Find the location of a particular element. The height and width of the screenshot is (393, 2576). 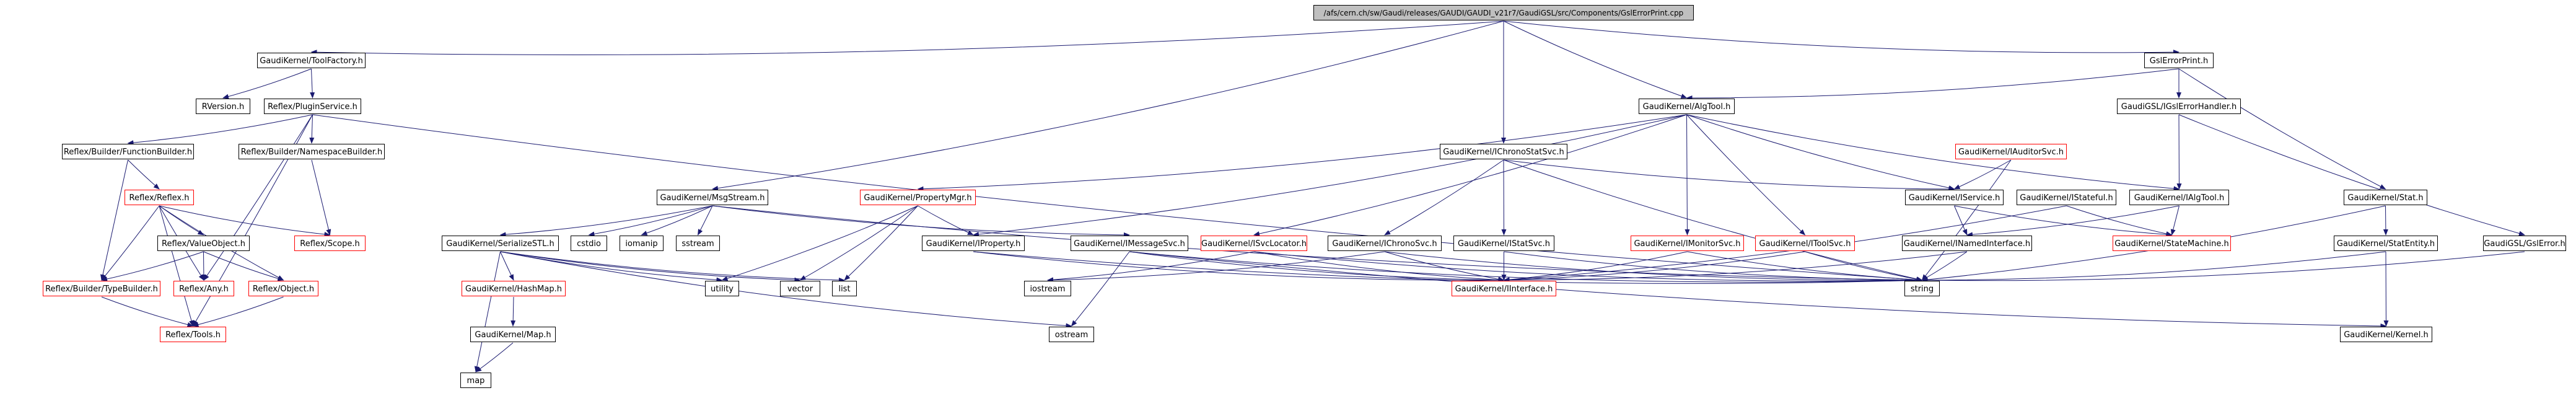

edge-iproperty-to-iinterface is located at coordinates (1239, 267).